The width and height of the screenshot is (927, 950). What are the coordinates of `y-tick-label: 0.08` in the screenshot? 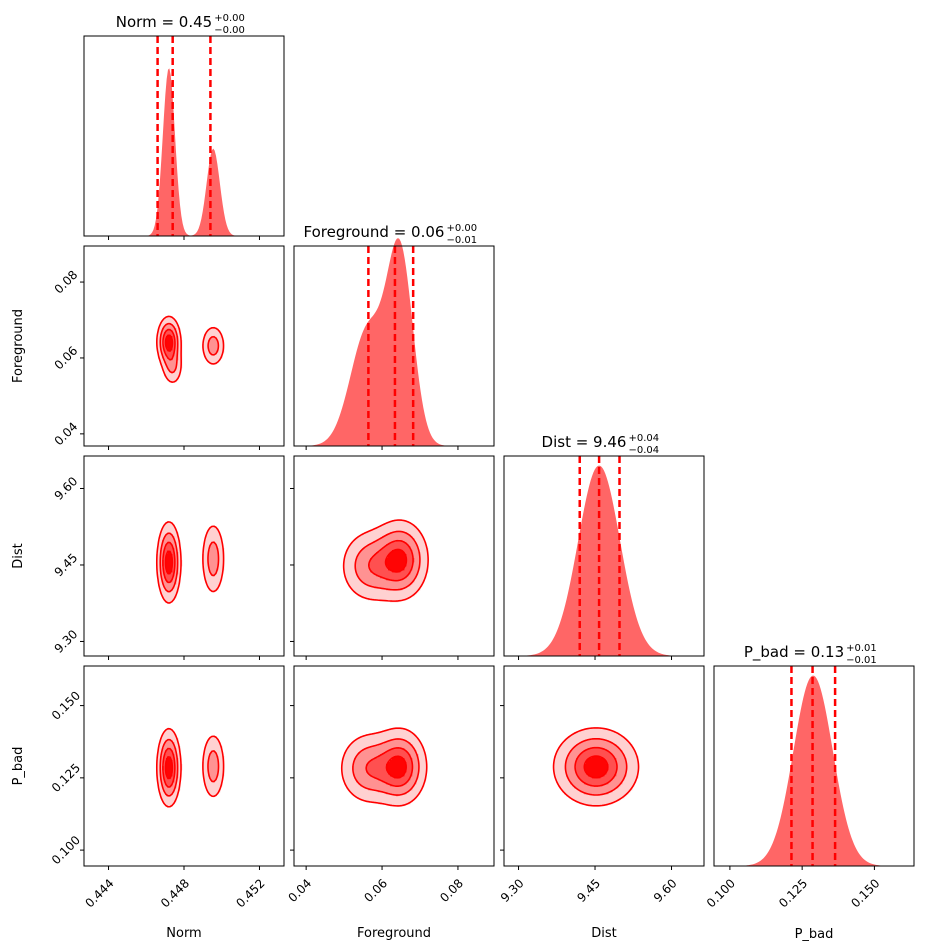 It's located at (66, 282).